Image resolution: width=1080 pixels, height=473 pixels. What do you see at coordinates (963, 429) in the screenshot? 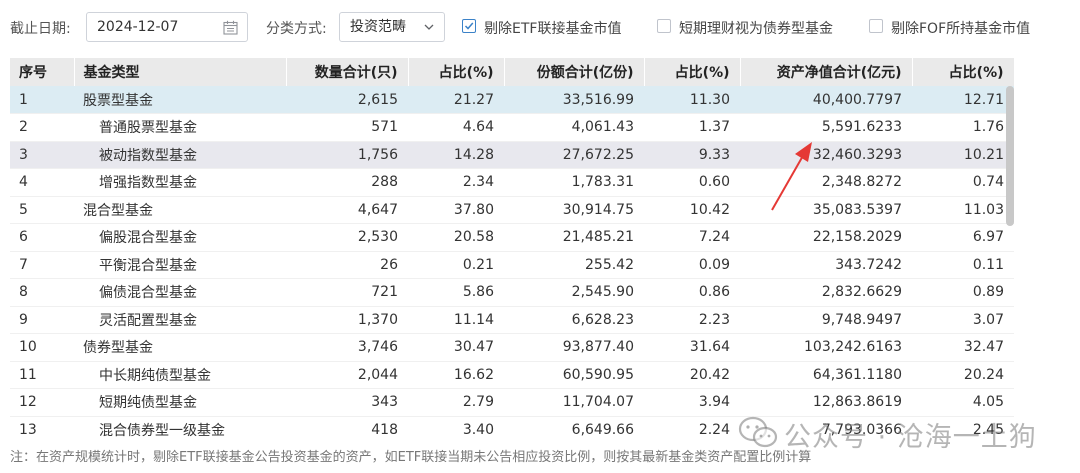
I see `row-nav-pct: 2.45` at bounding box center [963, 429].